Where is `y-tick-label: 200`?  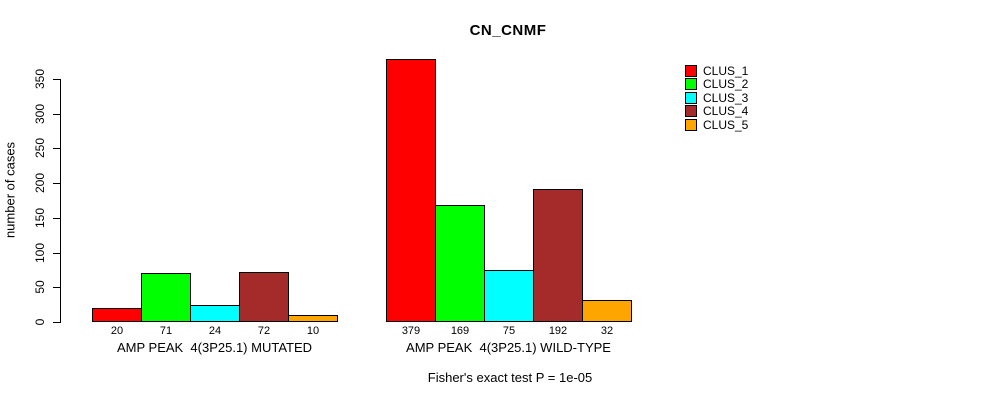
y-tick-label: 200 is located at coordinates (40, 183).